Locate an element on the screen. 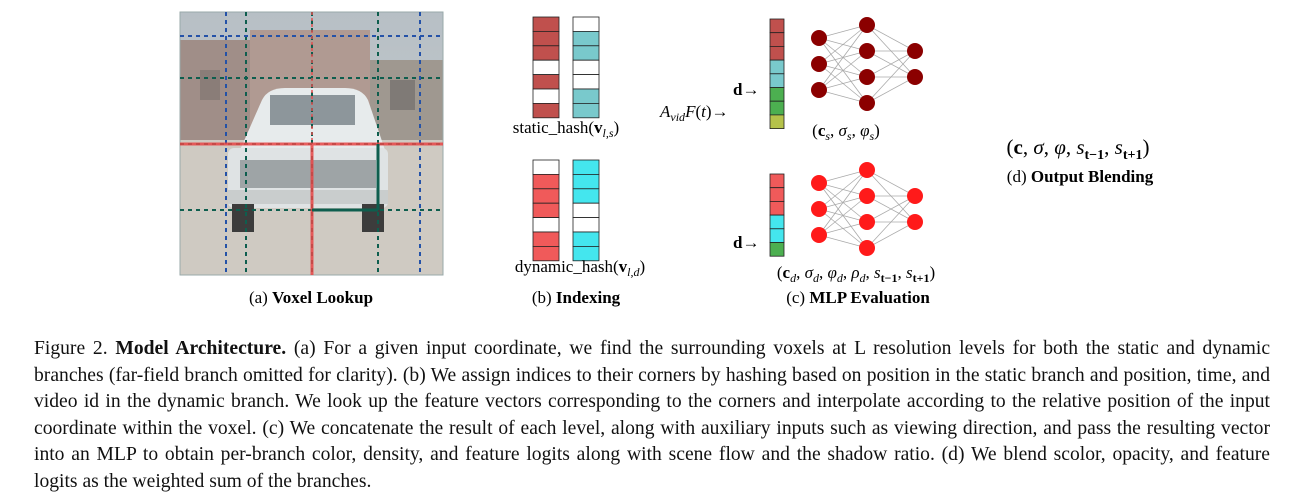 The height and width of the screenshot is (502, 1302). dynamic-hash-label: dynamic_hash(vl,d) is located at coordinates (580, 268).